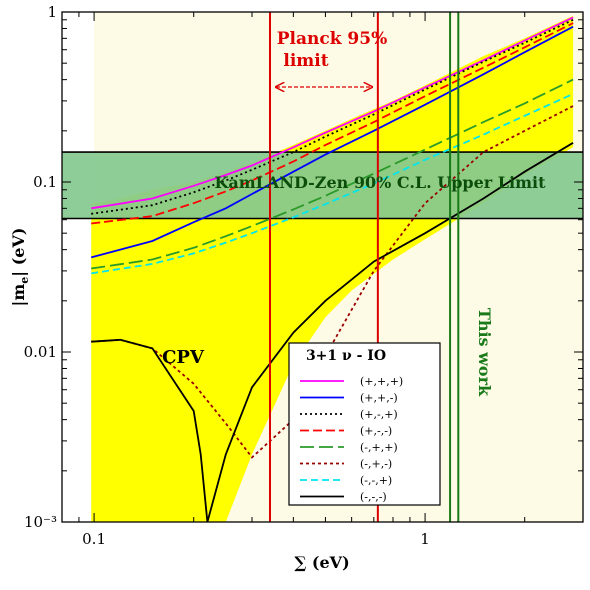 This screenshot has height=590, width=590. I want to click on legend-label: (+,+,-), so click(379, 398).